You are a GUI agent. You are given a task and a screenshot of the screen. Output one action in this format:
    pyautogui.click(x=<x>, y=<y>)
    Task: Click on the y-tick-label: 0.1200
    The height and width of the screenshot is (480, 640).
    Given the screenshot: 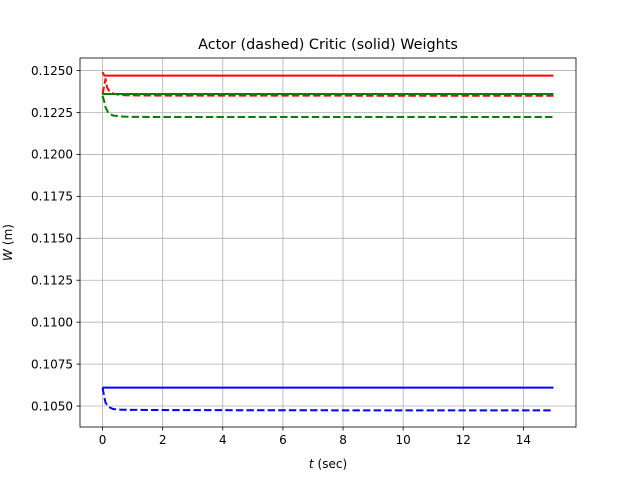 What is the action you would take?
    pyautogui.click(x=52, y=155)
    